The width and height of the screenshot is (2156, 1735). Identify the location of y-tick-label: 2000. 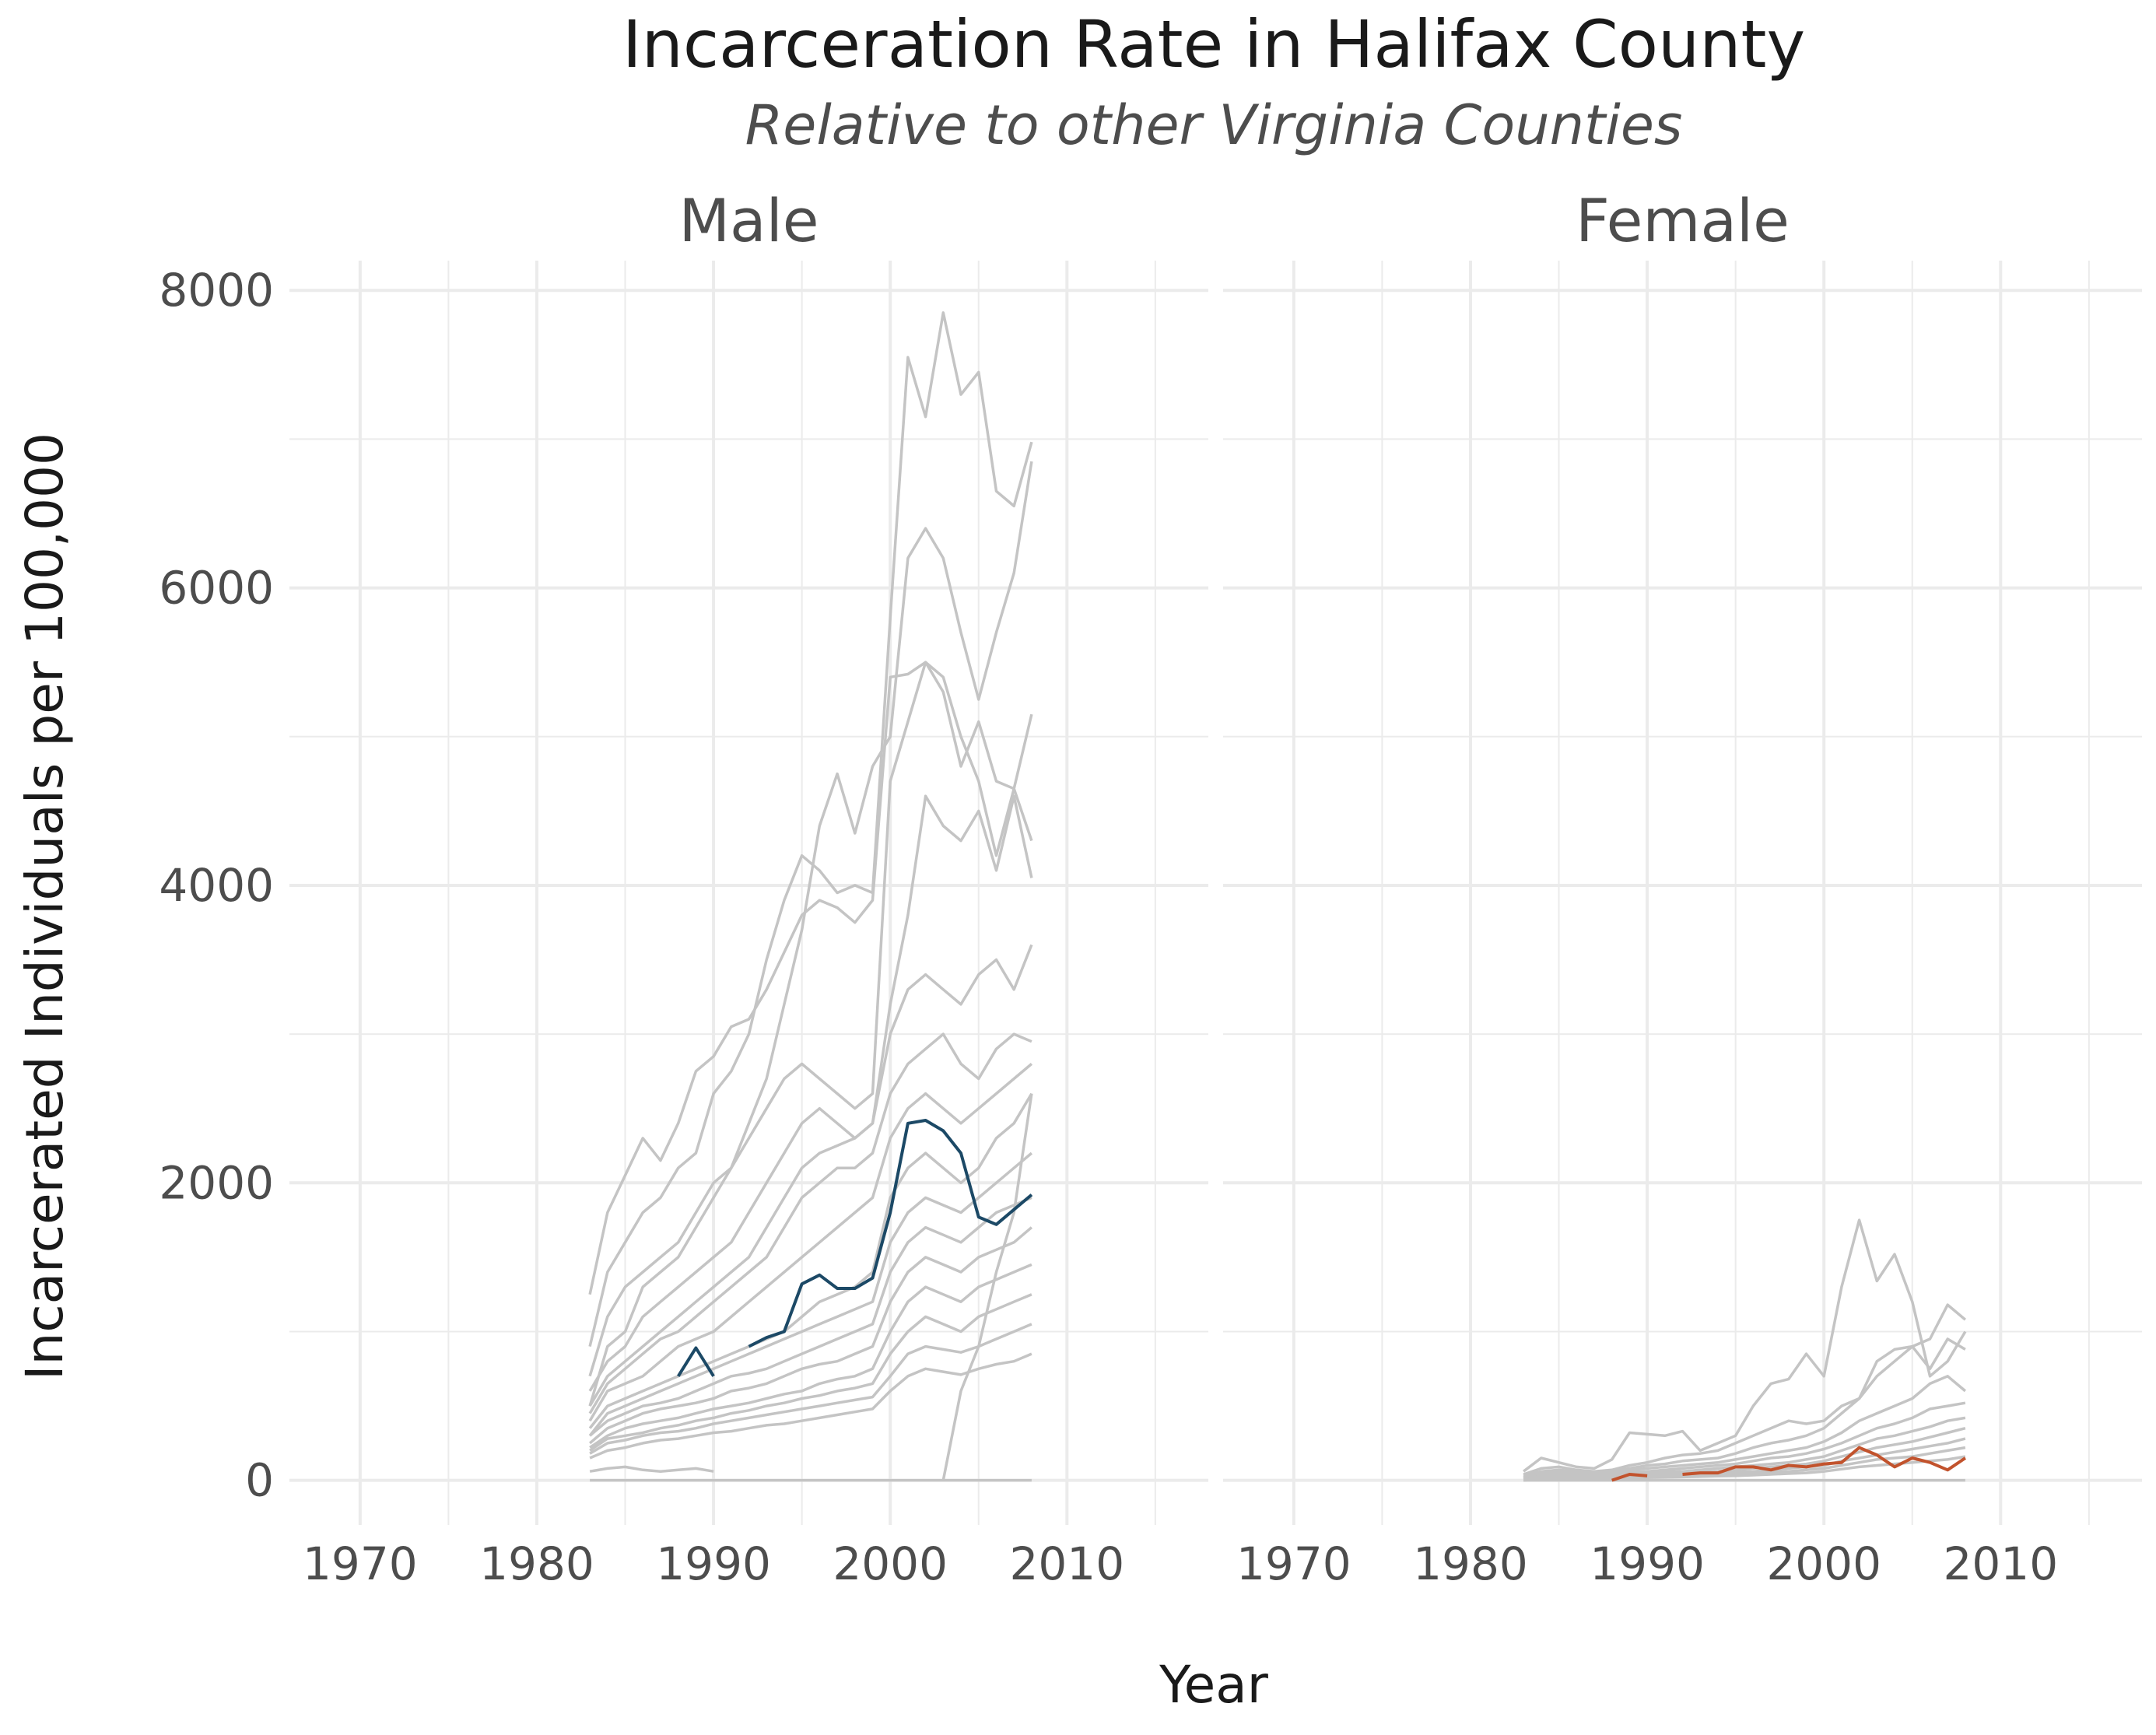
(217, 1182).